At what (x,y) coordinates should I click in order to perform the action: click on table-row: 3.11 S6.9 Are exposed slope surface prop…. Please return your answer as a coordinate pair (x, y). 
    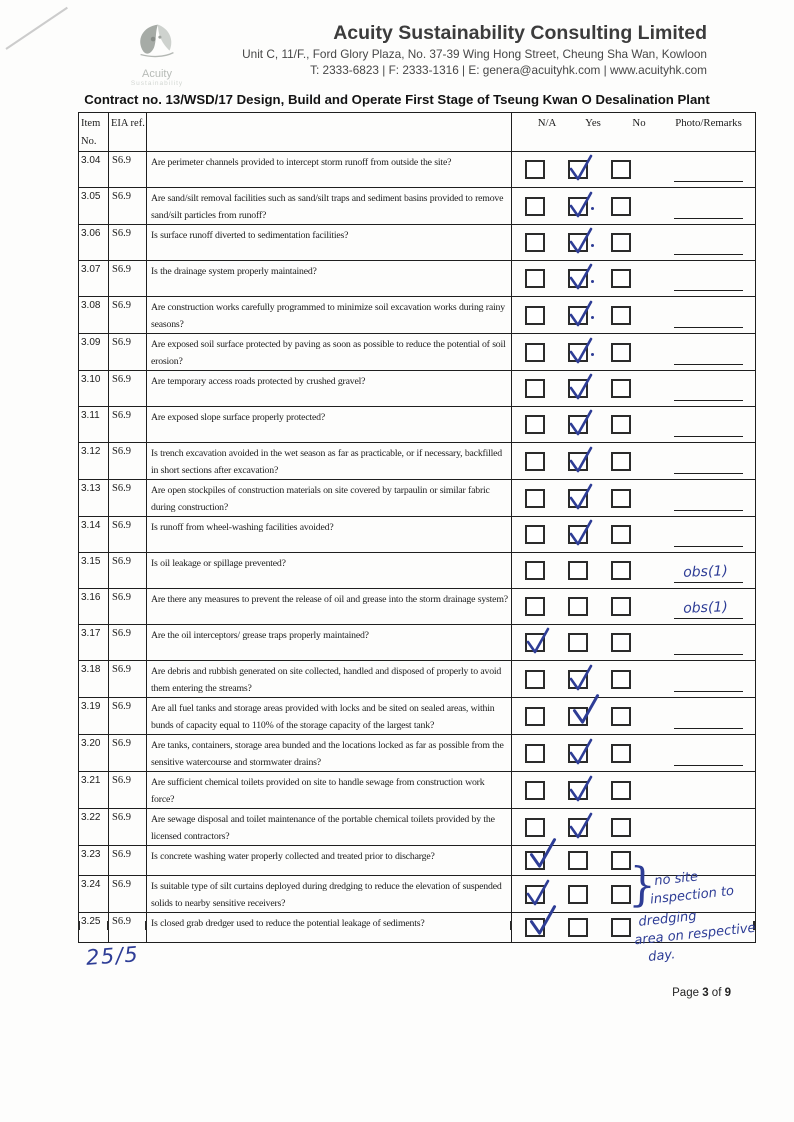
    Looking at the image, I should click on (417, 424).